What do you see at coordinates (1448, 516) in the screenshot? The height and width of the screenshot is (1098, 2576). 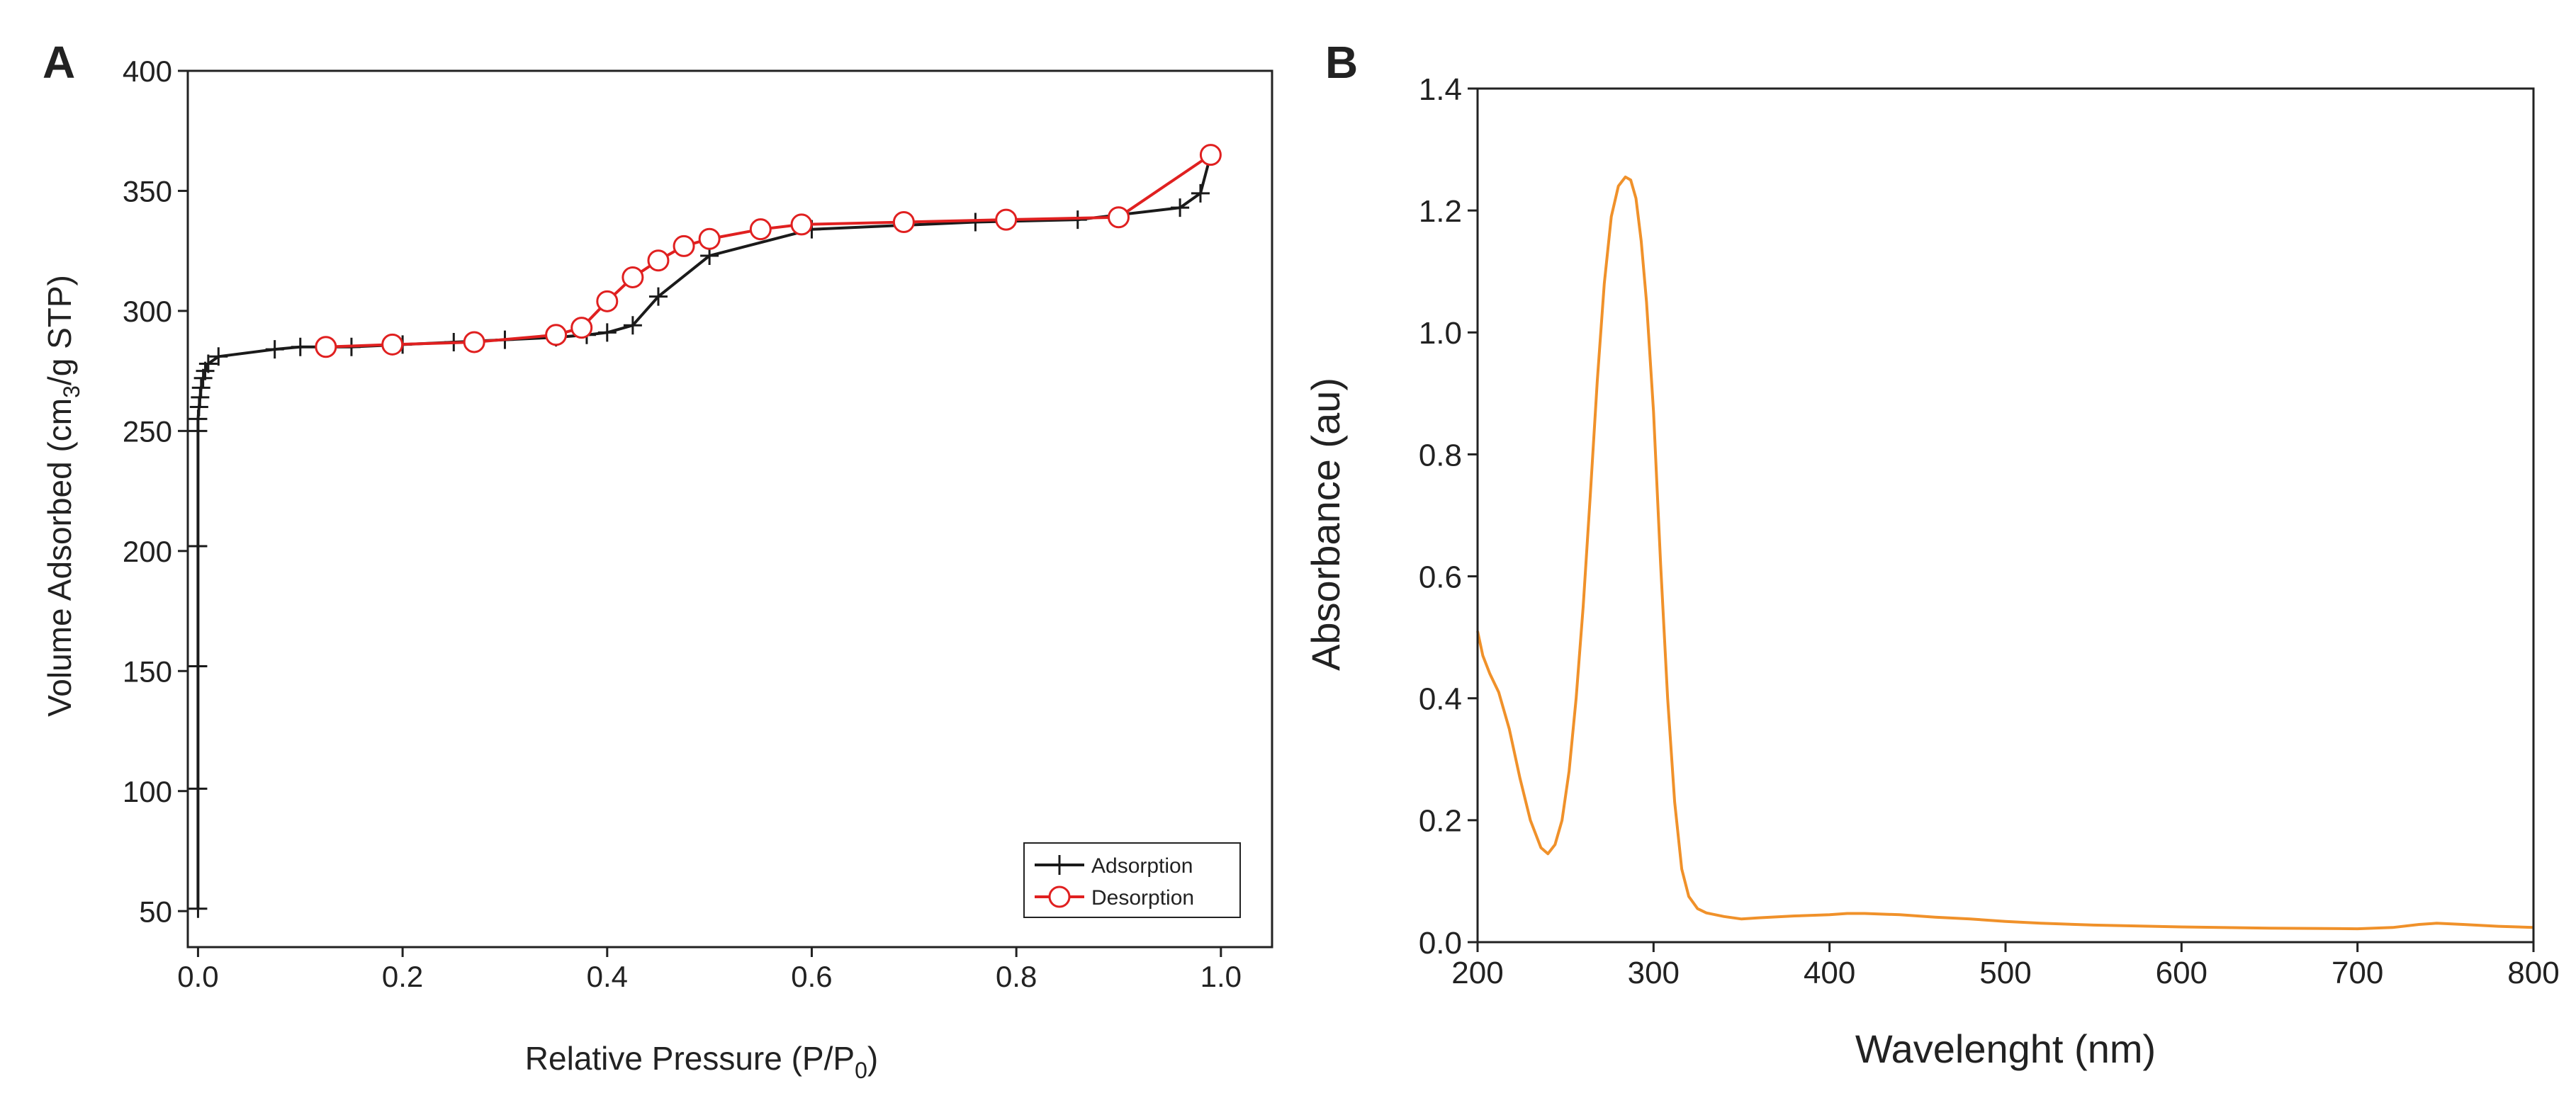 I see `panel-b-y-axis: 0.0 0.2 0.4 0.6 0.8 1.0 1.2 1.4` at bounding box center [1448, 516].